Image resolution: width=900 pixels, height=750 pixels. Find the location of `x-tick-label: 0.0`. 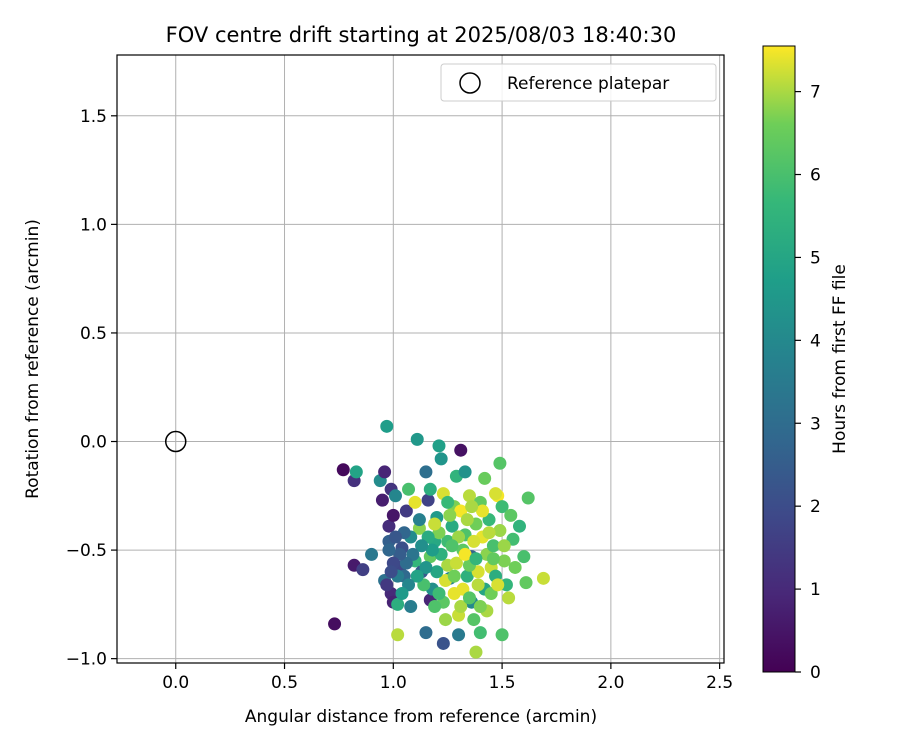

x-tick-label: 0.0 is located at coordinates (175, 683).